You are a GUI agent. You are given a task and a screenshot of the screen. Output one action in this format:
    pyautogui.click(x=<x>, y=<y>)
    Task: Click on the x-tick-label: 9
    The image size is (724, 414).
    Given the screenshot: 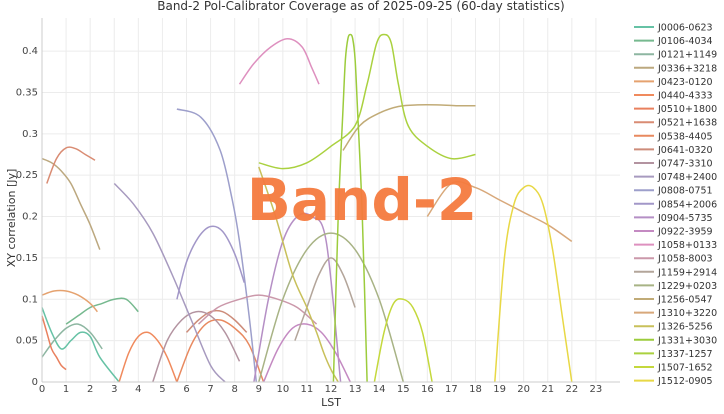 What is the action you would take?
    pyautogui.click(x=259, y=389)
    